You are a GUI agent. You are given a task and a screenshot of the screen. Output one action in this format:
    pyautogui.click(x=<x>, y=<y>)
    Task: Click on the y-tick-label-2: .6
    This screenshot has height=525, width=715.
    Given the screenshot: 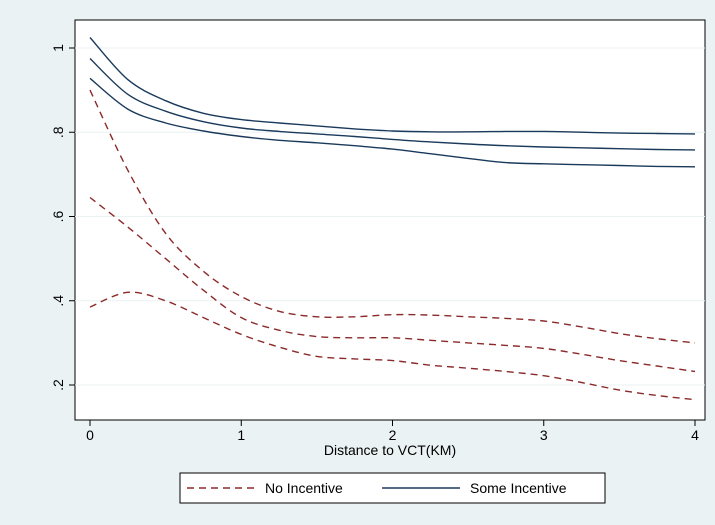 What is the action you would take?
    pyautogui.click(x=58, y=216)
    